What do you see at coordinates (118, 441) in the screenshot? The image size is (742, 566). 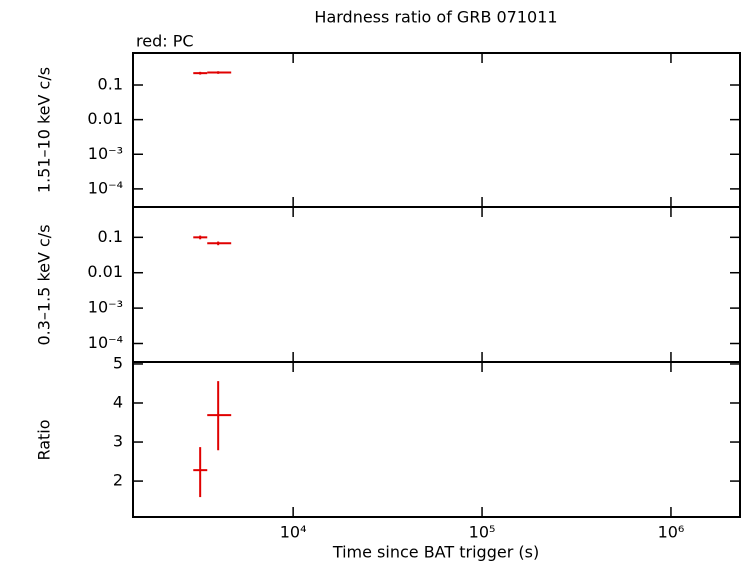 I see `y-tick-label: 3` at bounding box center [118, 441].